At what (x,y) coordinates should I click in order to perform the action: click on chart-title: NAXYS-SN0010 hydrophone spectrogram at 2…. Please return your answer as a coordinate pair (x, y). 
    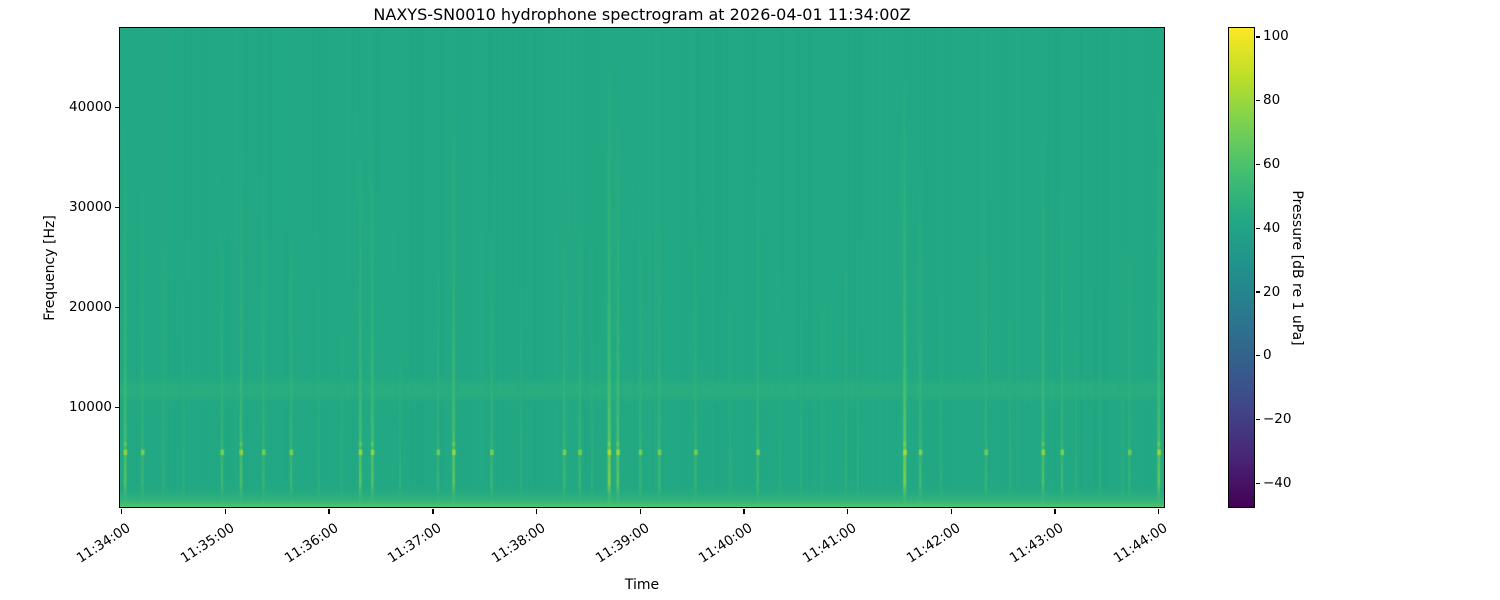
    Looking at the image, I should click on (642, 14).